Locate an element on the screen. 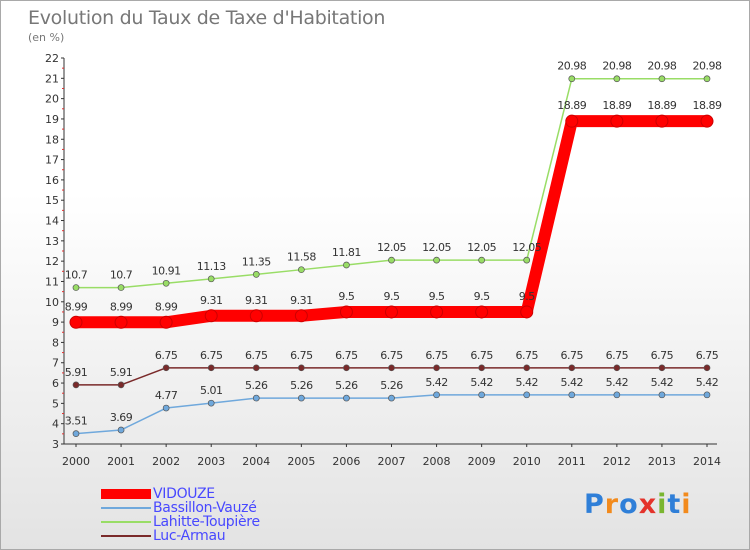 The height and width of the screenshot is (550, 750). legend-item: Bassillon-Vauzé is located at coordinates (180, 508).